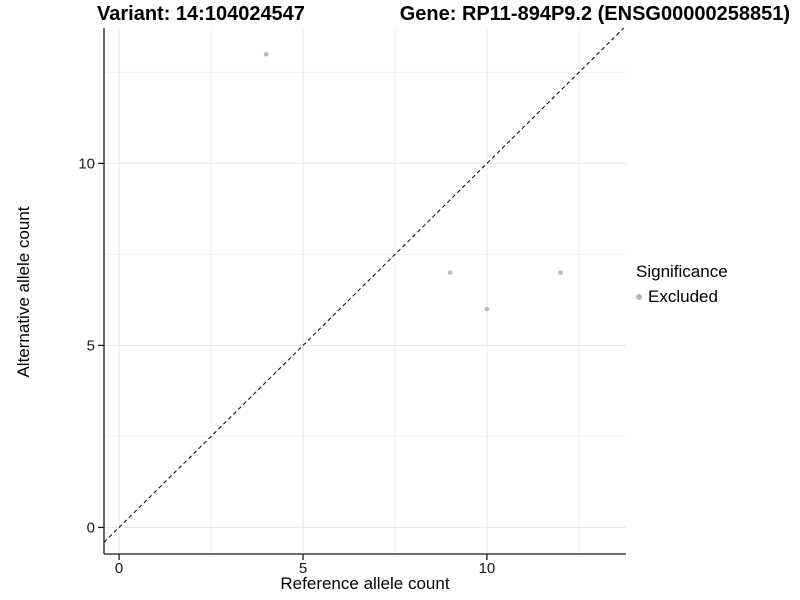 This screenshot has width=800, height=600. Describe the element at coordinates (682, 271) in the screenshot. I see `legend-title: Significance` at that location.